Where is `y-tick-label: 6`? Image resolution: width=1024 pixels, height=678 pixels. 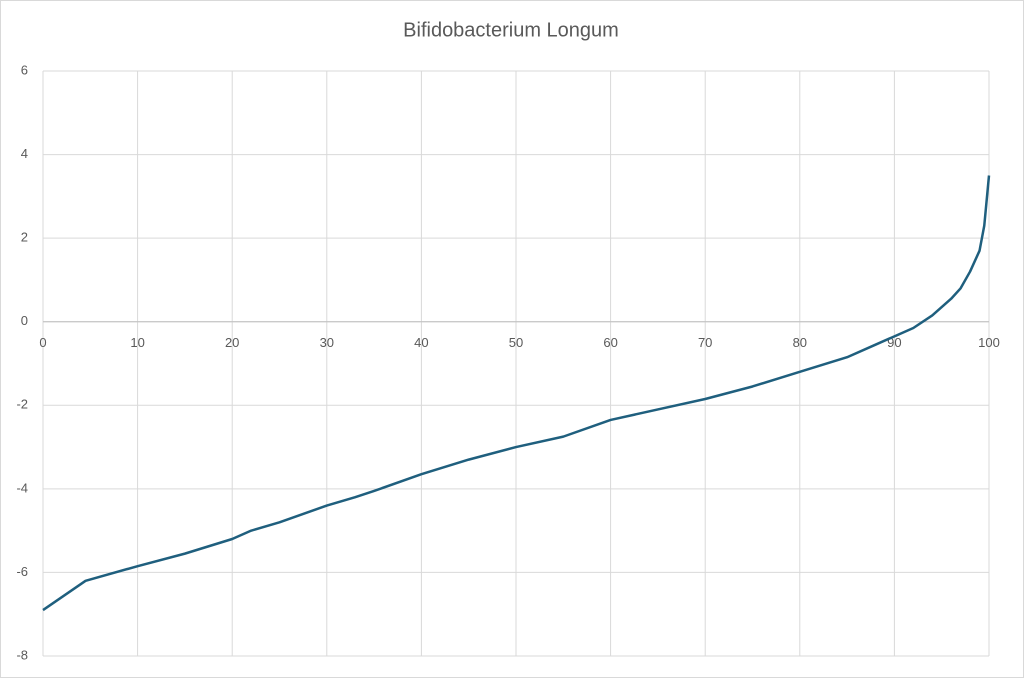
y-tick-label: 6 is located at coordinates (24, 69).